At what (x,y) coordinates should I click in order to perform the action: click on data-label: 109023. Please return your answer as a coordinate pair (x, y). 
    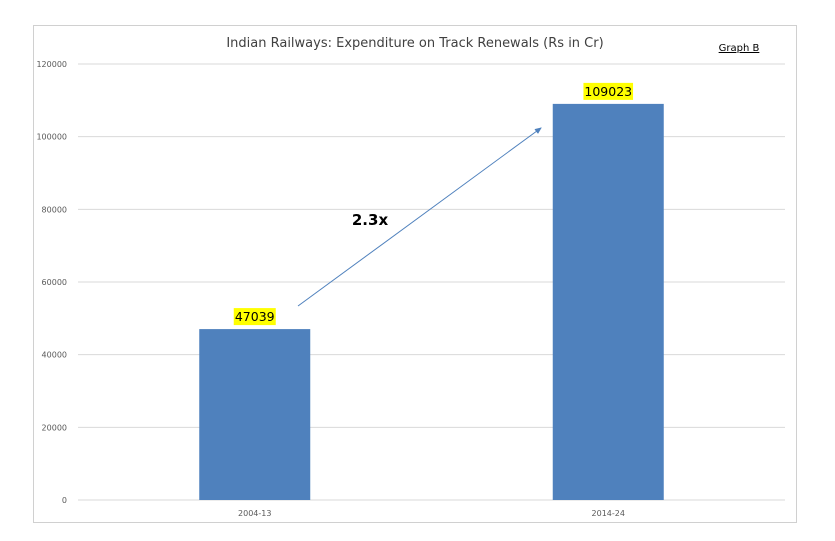
    Looking at the image, I should click on (608, 91).